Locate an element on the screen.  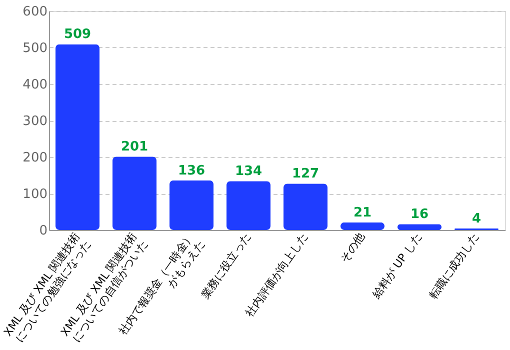
y-tick-label: 200 is located at coordinates (35, 158).